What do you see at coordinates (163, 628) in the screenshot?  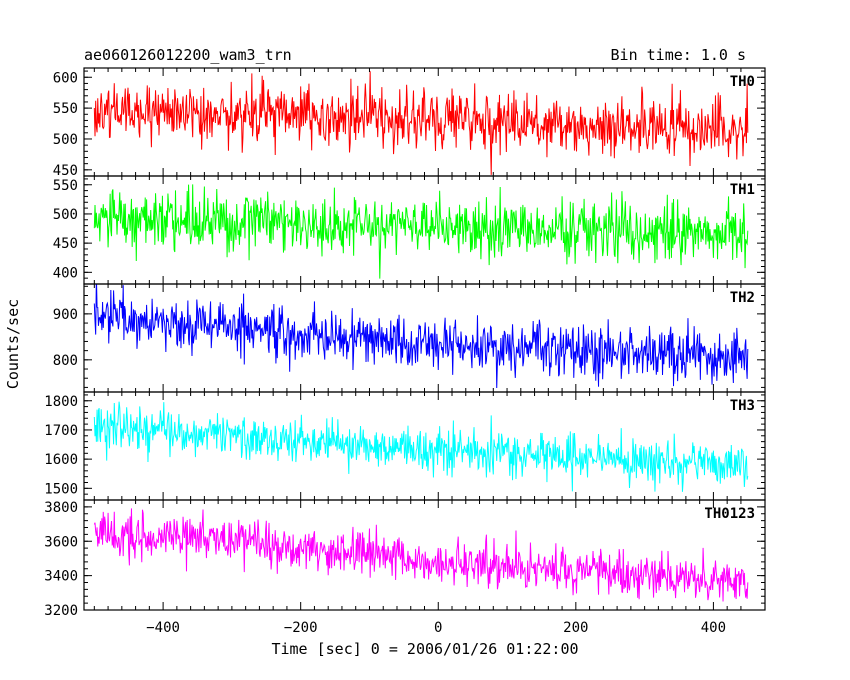 I see `x-tick-label: −400` at bounding box center [163, 628].